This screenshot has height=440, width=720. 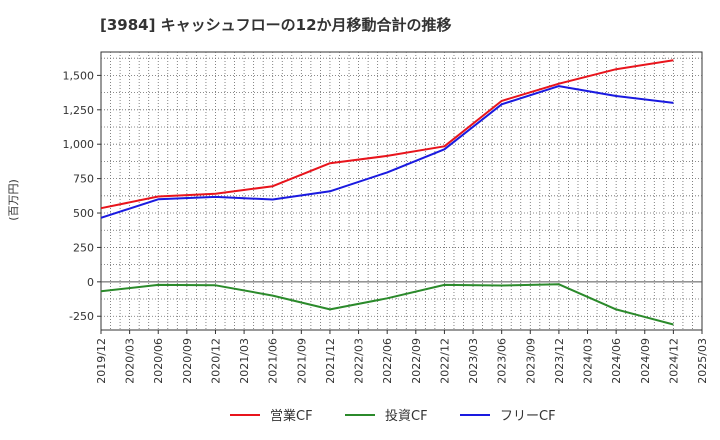 I want to click on x-tick-label: 2022/06, so click(x=387, y=361).